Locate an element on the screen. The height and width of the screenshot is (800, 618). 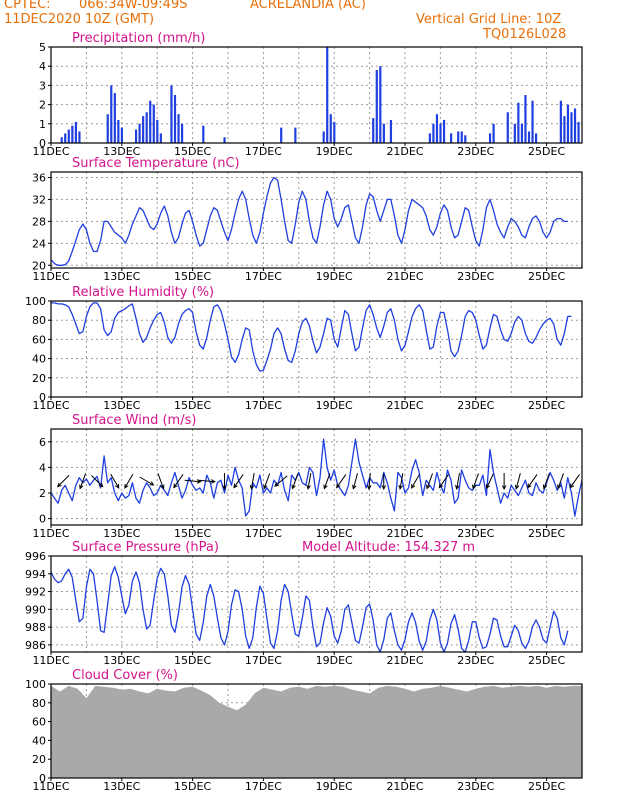
y-tick-label: 1 is located at coordinates (42, 124).